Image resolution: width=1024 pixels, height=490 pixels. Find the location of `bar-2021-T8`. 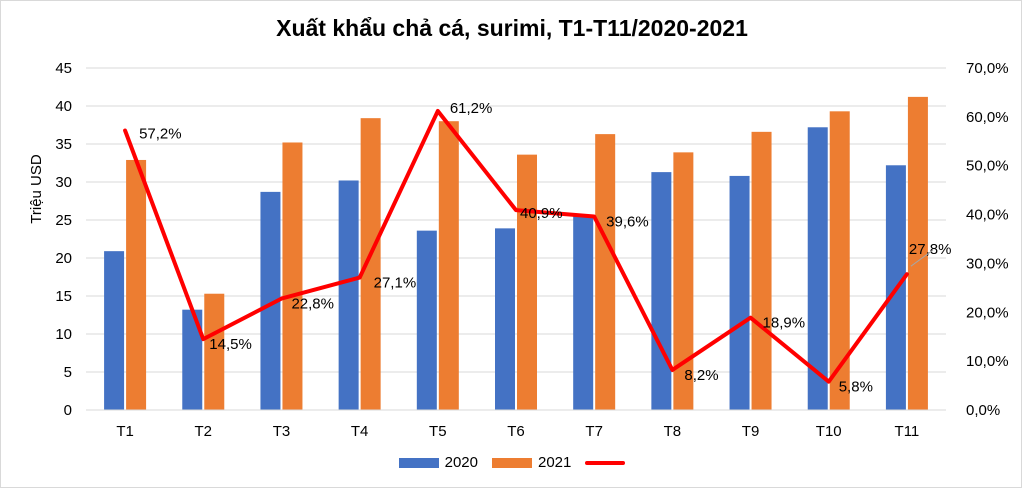

bar-2021-T8 is located at coordinates (683, 281).